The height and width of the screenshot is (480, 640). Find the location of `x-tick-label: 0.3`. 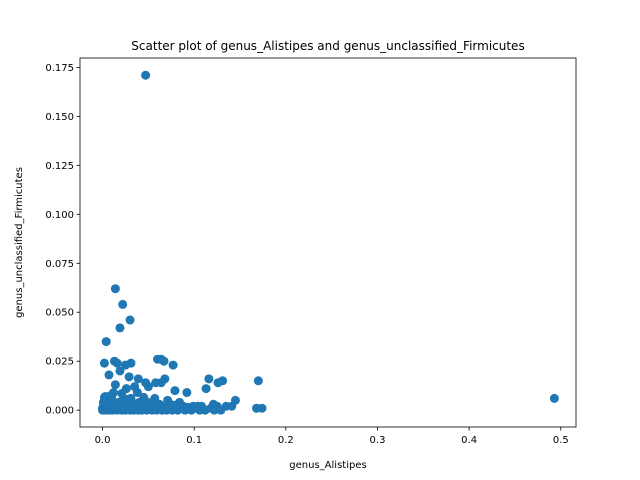

x-tick-label: 0.3 is located at coordinates (378, 440).